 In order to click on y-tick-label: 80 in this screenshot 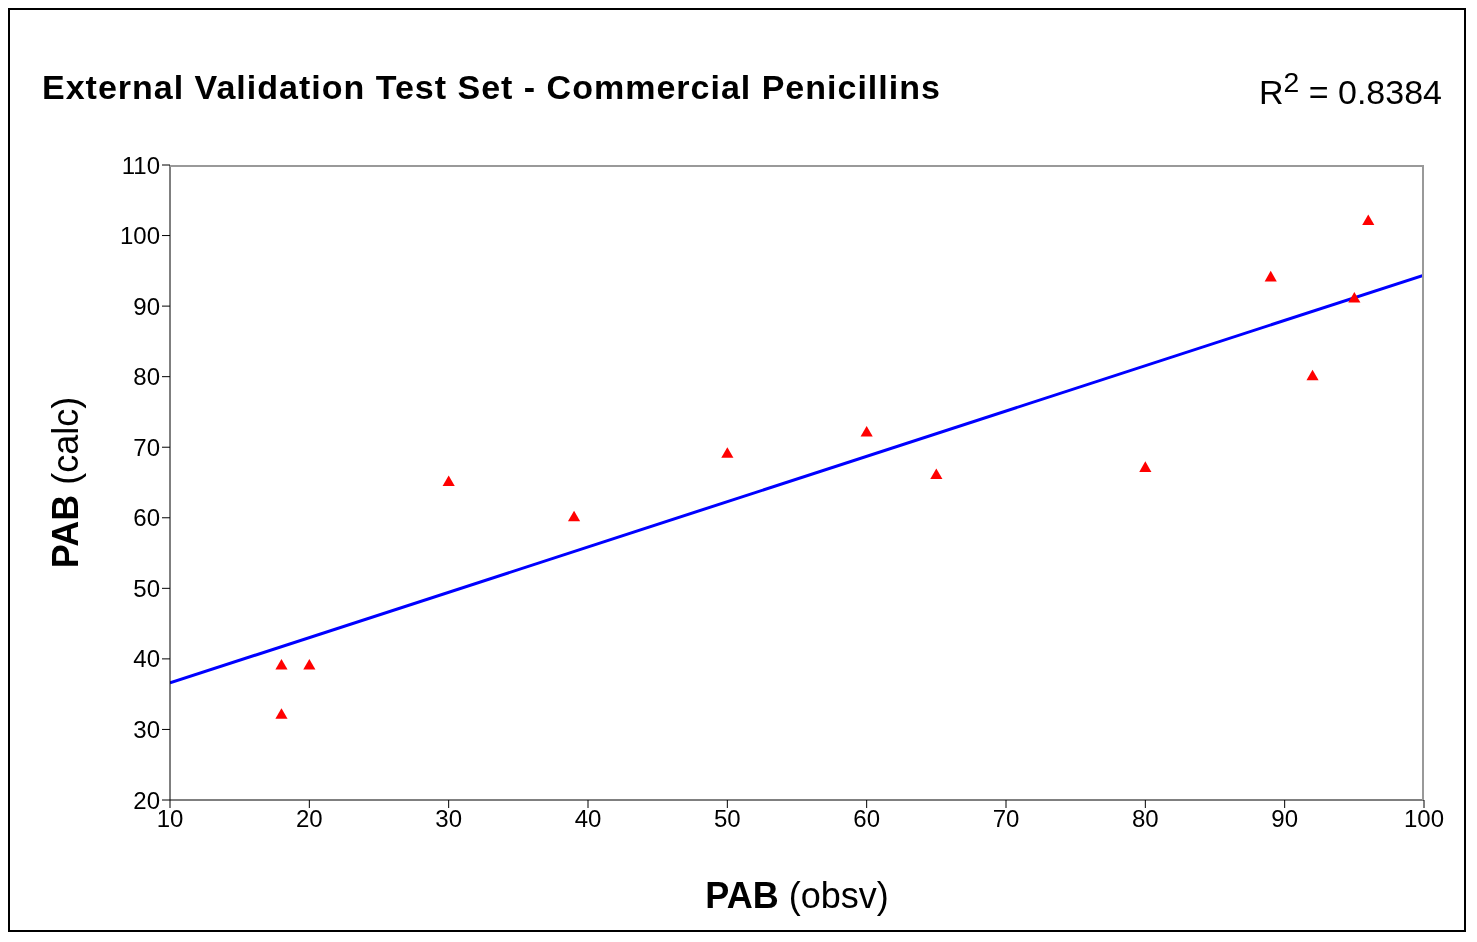, I will do `click(146, 377)`.